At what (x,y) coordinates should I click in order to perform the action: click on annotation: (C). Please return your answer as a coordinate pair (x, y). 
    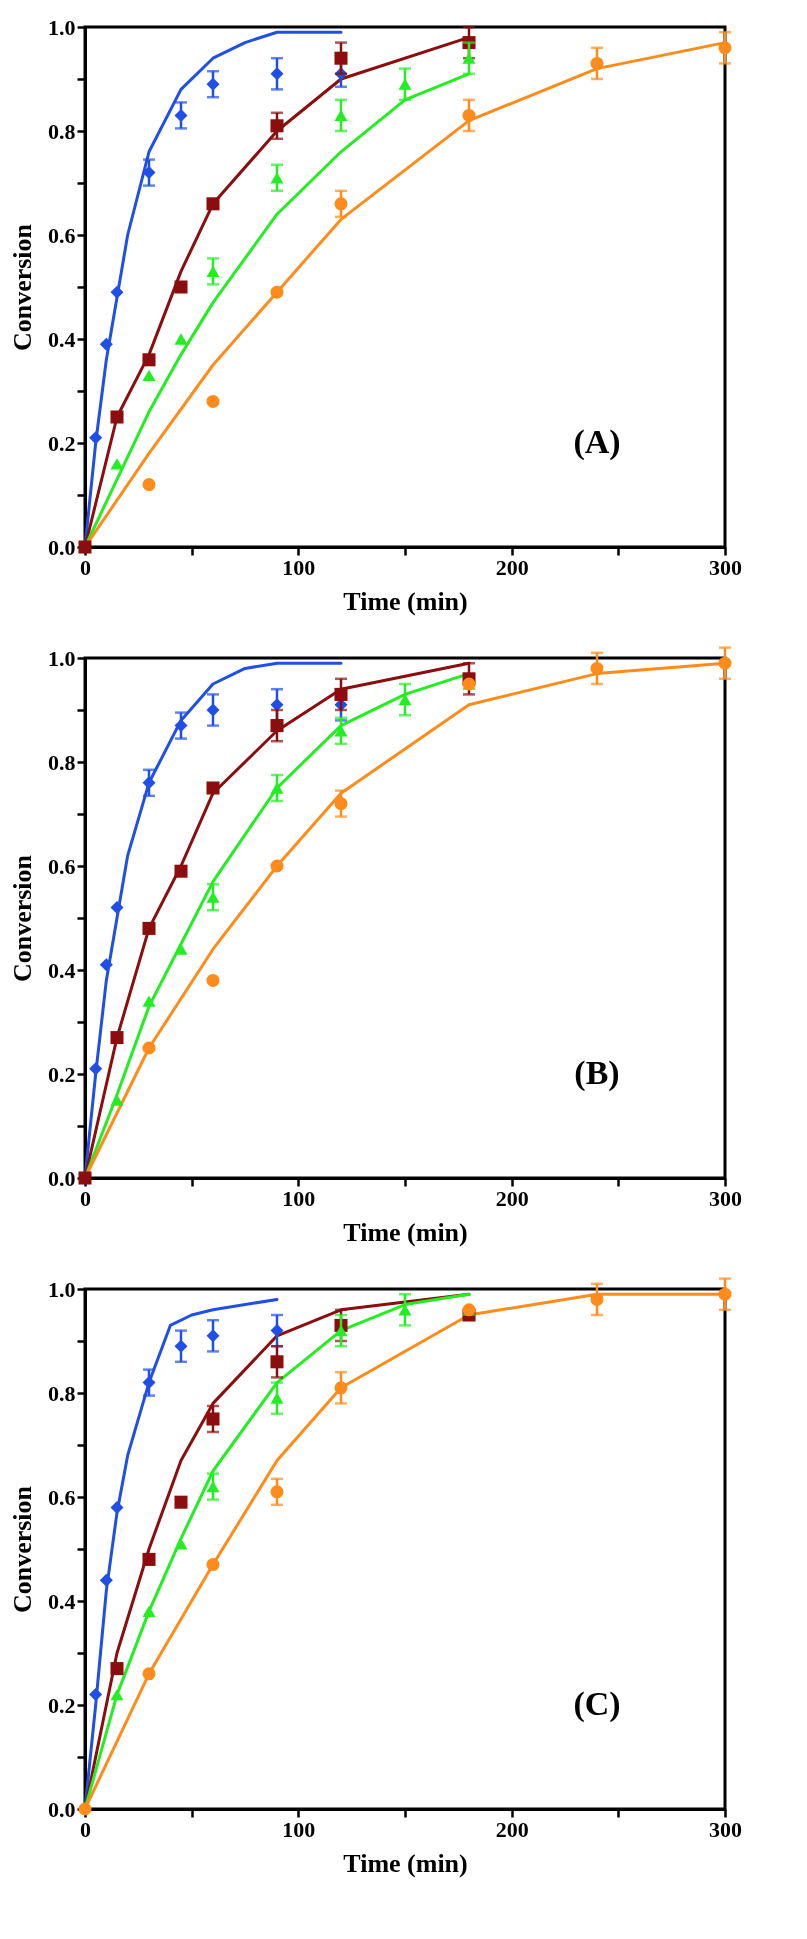
    Looking at the image, I should click on (597, 1704).